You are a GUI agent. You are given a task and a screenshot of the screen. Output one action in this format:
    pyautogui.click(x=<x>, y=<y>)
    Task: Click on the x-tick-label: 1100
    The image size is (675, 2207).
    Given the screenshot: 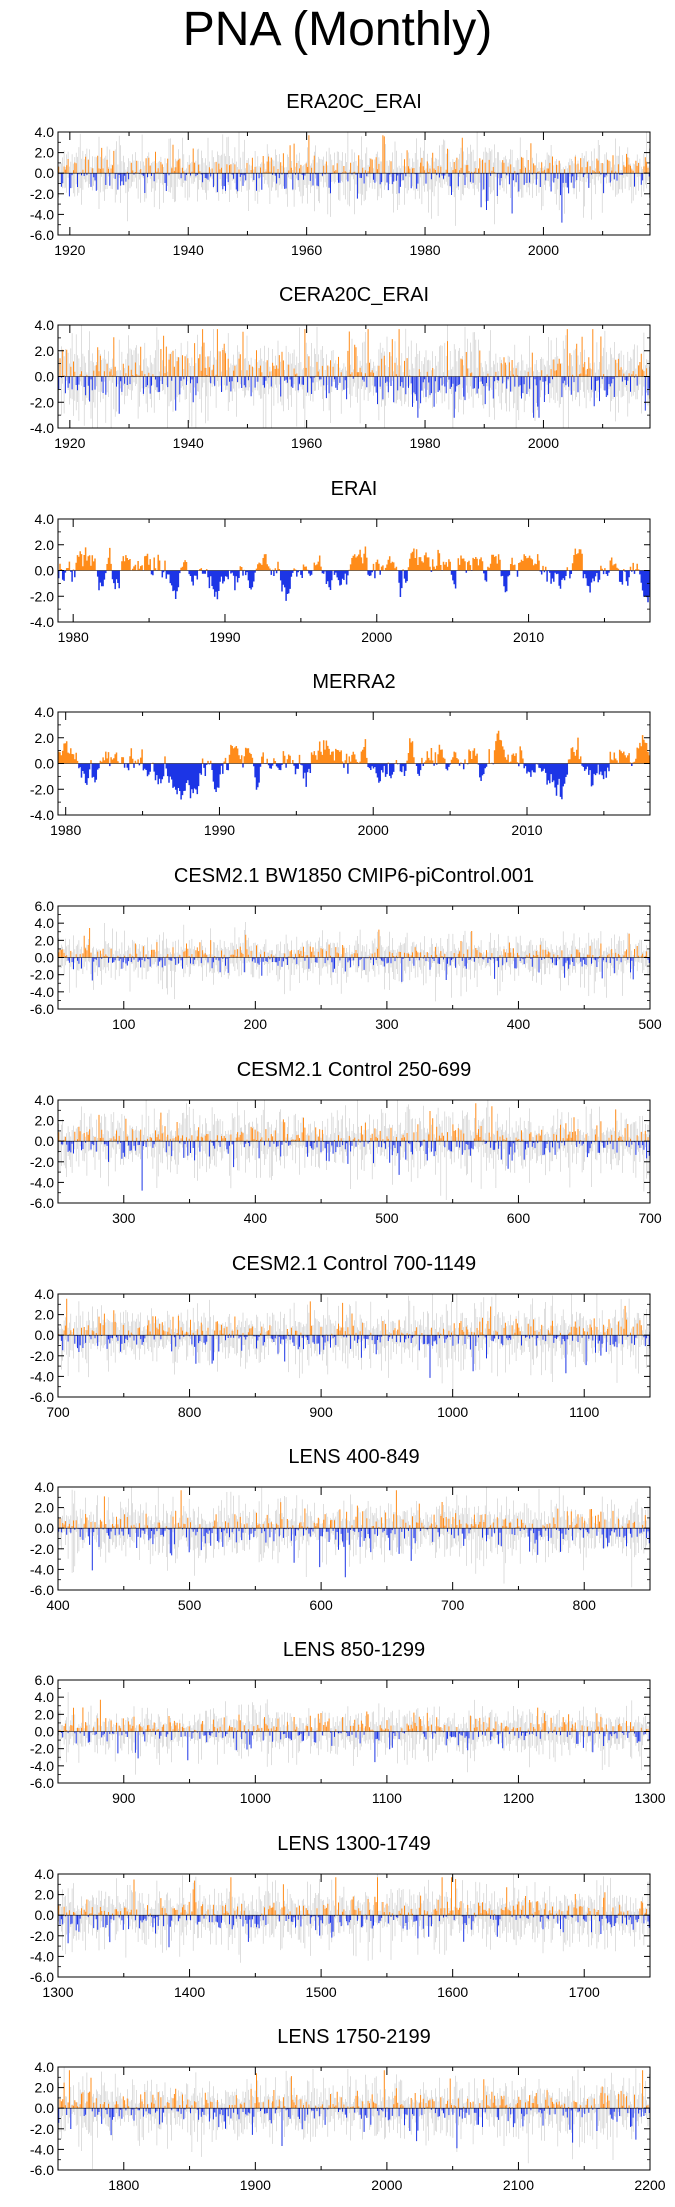 What is the action you would take?
    pyautogui.click(x=584, y=1412)
    